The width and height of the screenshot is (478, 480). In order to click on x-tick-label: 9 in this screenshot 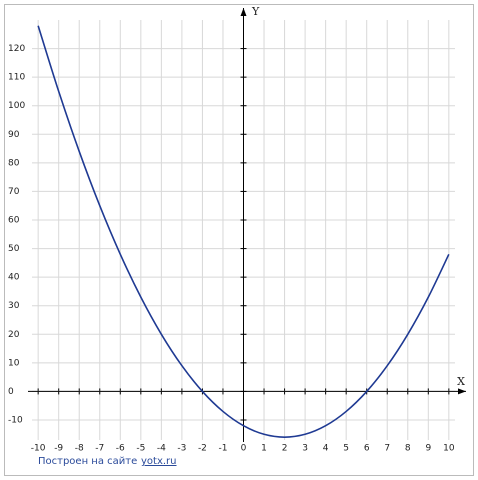, I will do `click(428, 449)`.